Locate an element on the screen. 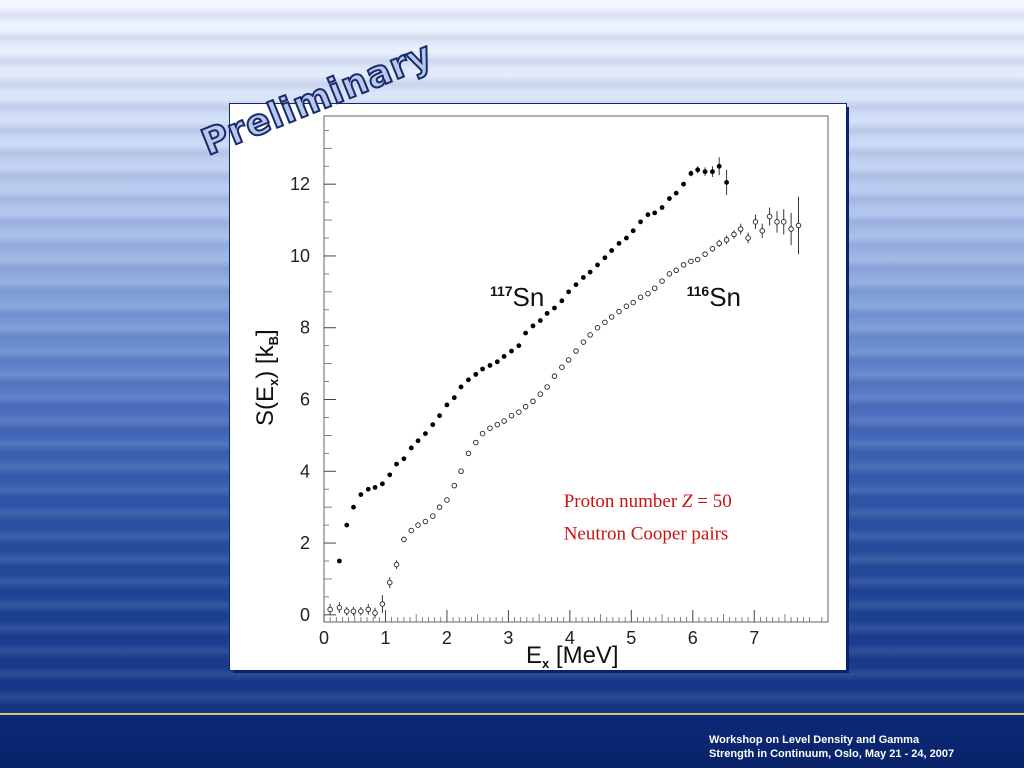 This screenshot has height=768, width=1024. x-tick-label: 1 is located at coordinates (385, 638).